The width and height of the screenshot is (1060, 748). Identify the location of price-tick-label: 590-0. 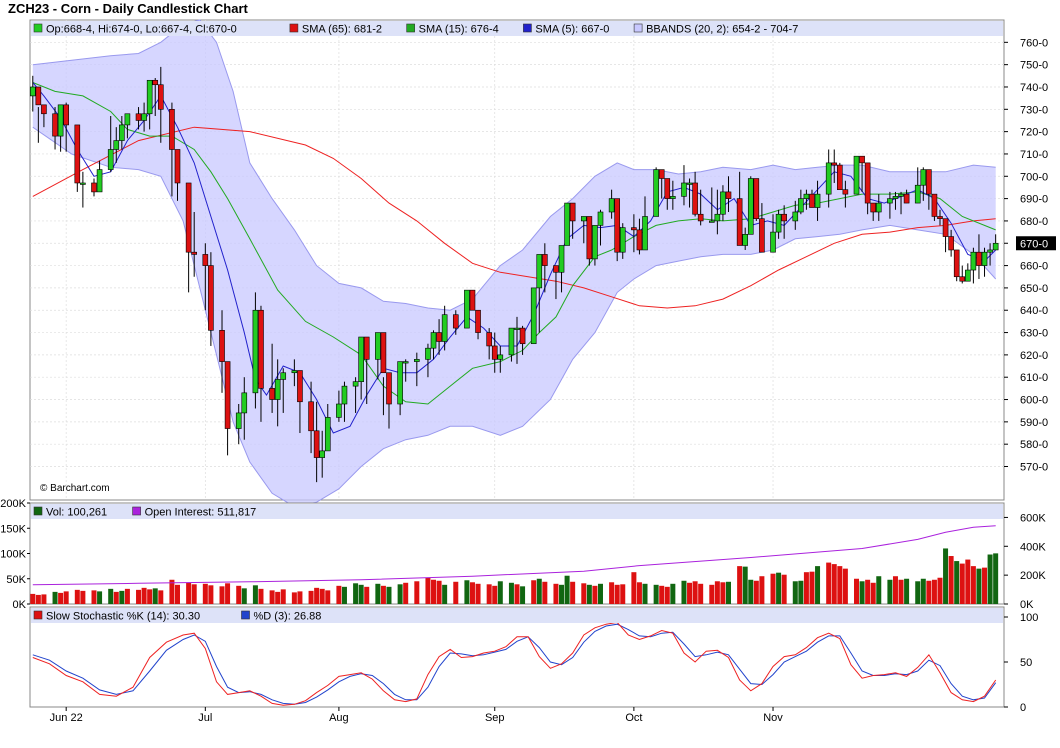
(1034, 423).